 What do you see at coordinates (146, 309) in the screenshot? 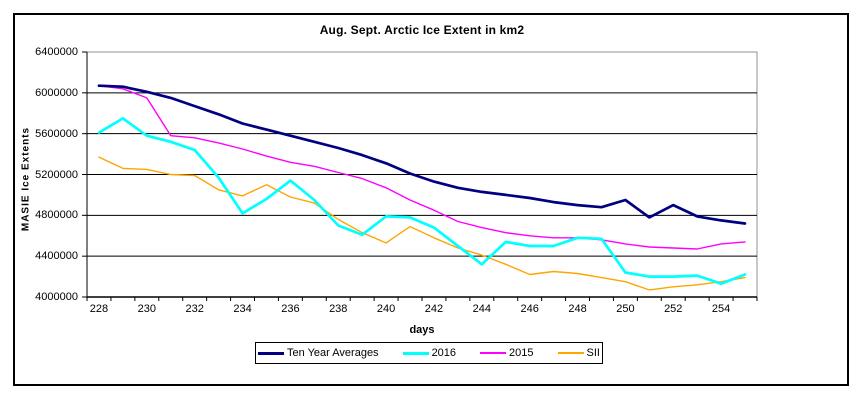
I see `x-axis-tick-label: 230` at bounding box center [146, 309].